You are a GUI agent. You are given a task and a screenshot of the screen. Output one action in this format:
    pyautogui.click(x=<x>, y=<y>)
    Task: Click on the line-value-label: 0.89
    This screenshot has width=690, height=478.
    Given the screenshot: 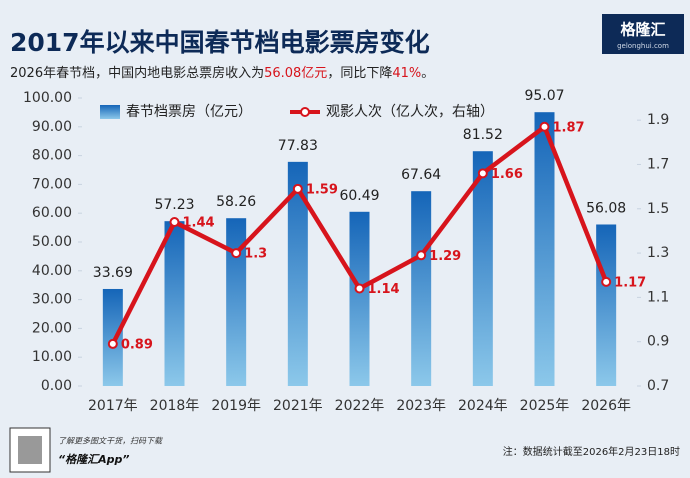 What is the action you would take?
    pyautogui.click(x=137, y=344)
    